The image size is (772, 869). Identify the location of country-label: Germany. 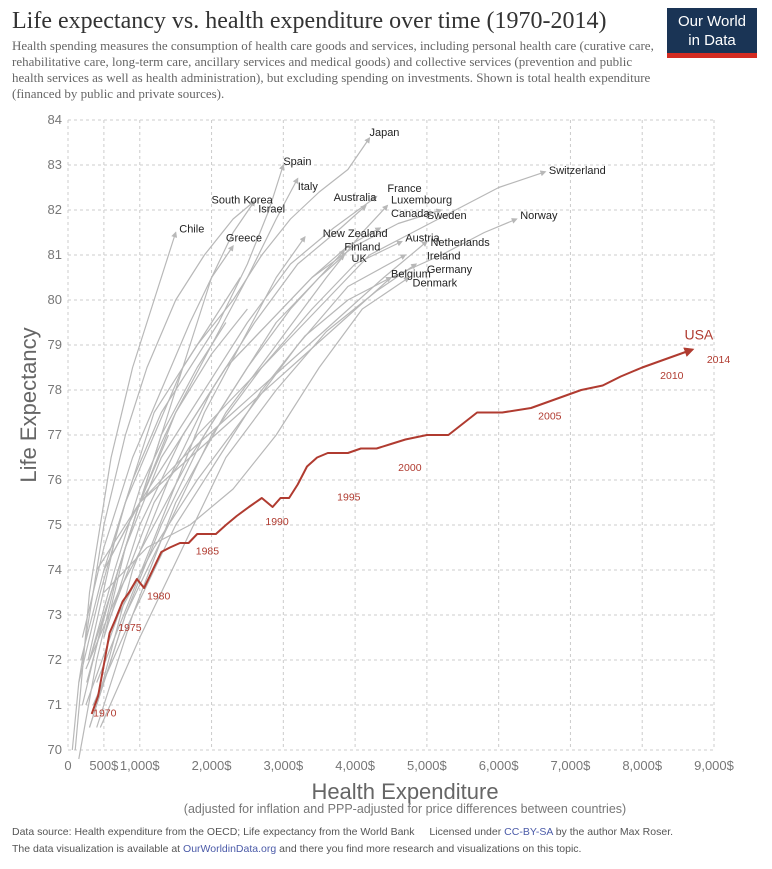
(450, 270).